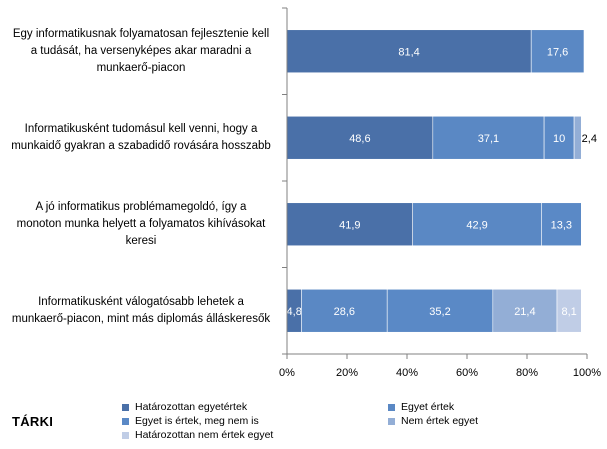  I want to click on legend-label: Nem értek egyet, so click(440, 421).